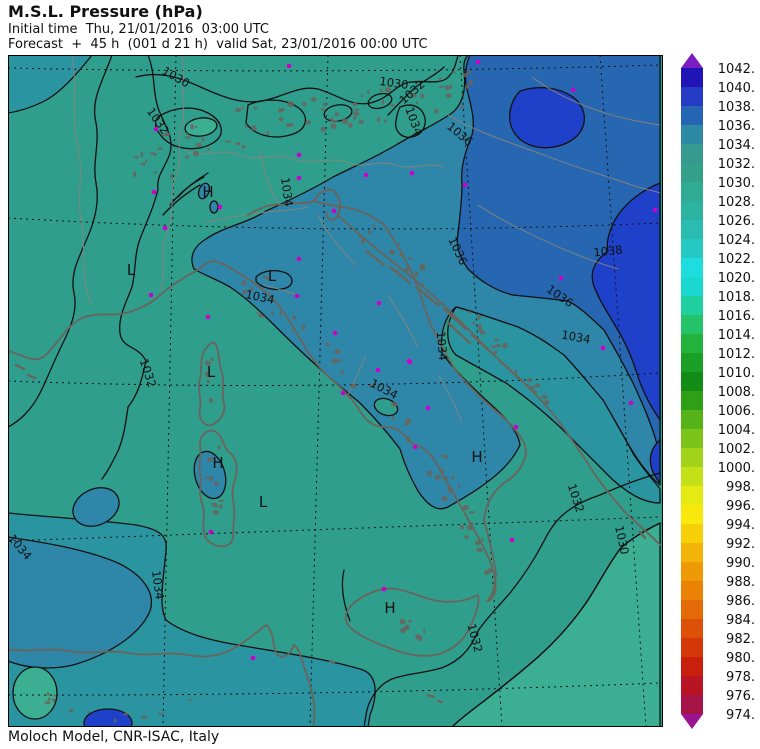  Describe the element at coordinates (114, 737) in the screenshot. I see `model-credit: Moloch Model, CNR-ISAC, Italy` at that location.